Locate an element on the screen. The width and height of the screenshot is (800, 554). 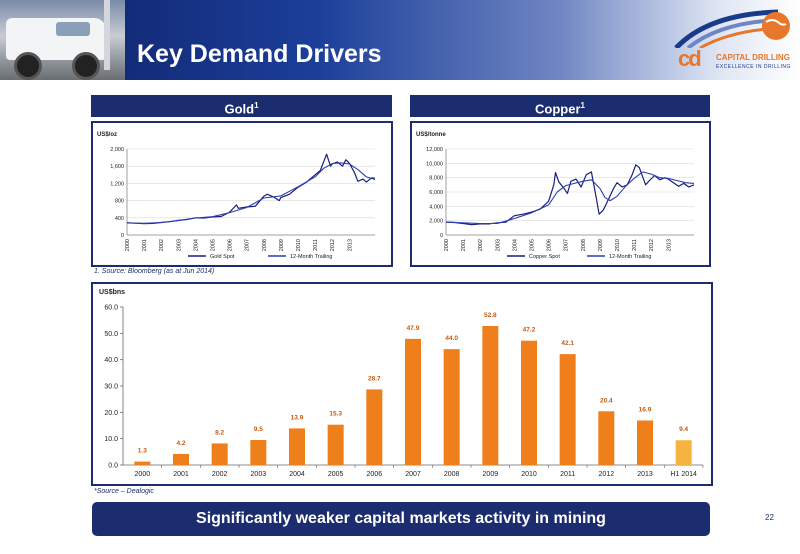
bloomberg-footnote: 1. Source: Bloomberg (as at Jun 2014) is located at coordinates (154, 271).